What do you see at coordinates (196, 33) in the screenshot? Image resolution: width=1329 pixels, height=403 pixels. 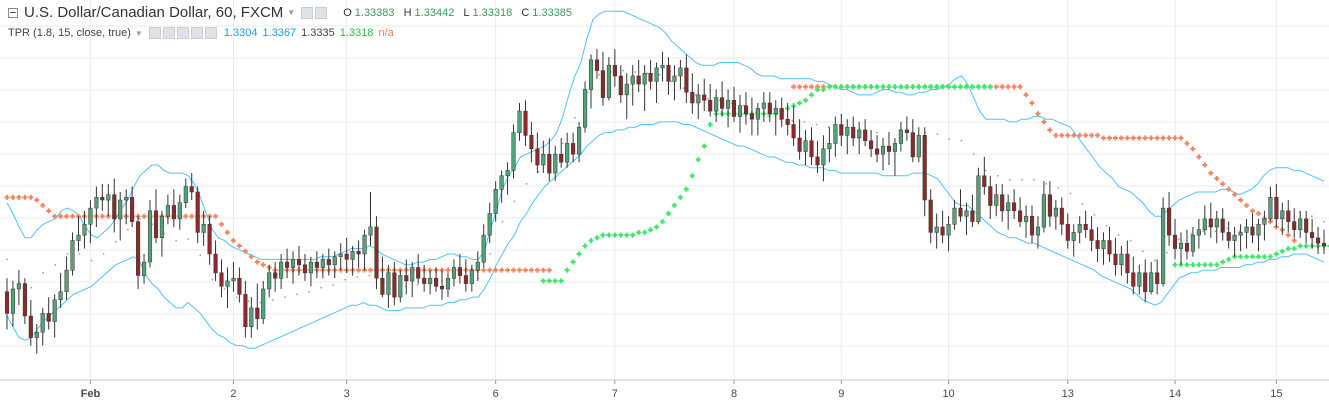 I see `more-icon` at bounding box center [196, 33].